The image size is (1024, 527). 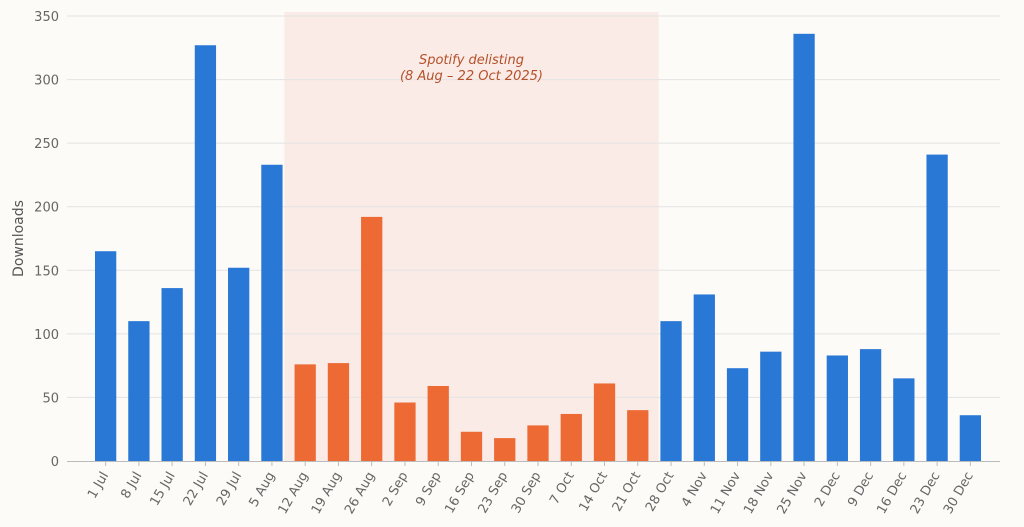 What do you see at coordinates (46, 208) in the screenshot?
I see `y-tick-label: 200` at bounding box center [46, 208].